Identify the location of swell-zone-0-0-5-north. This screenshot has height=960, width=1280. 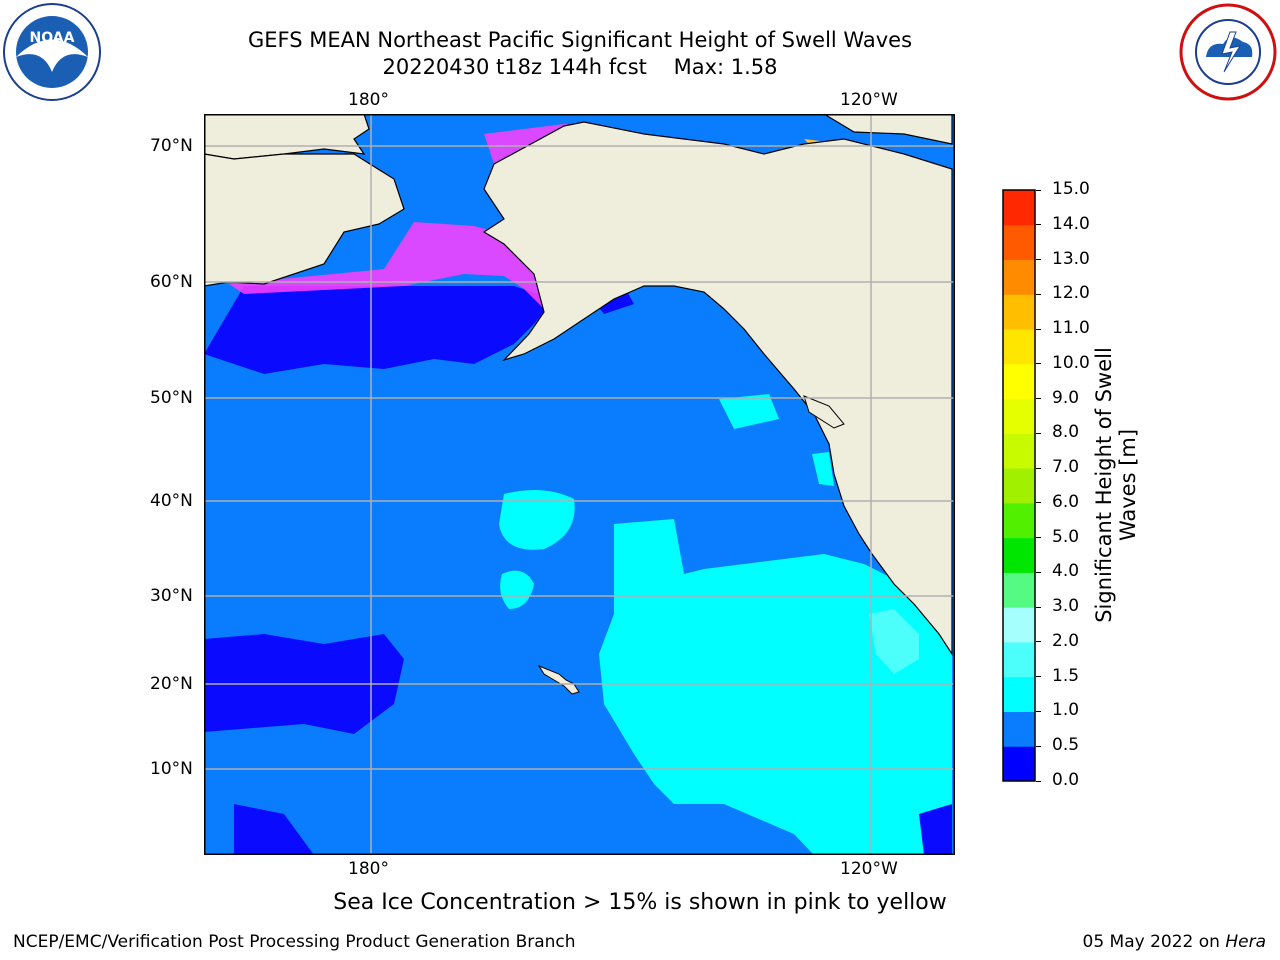
(379, 330).